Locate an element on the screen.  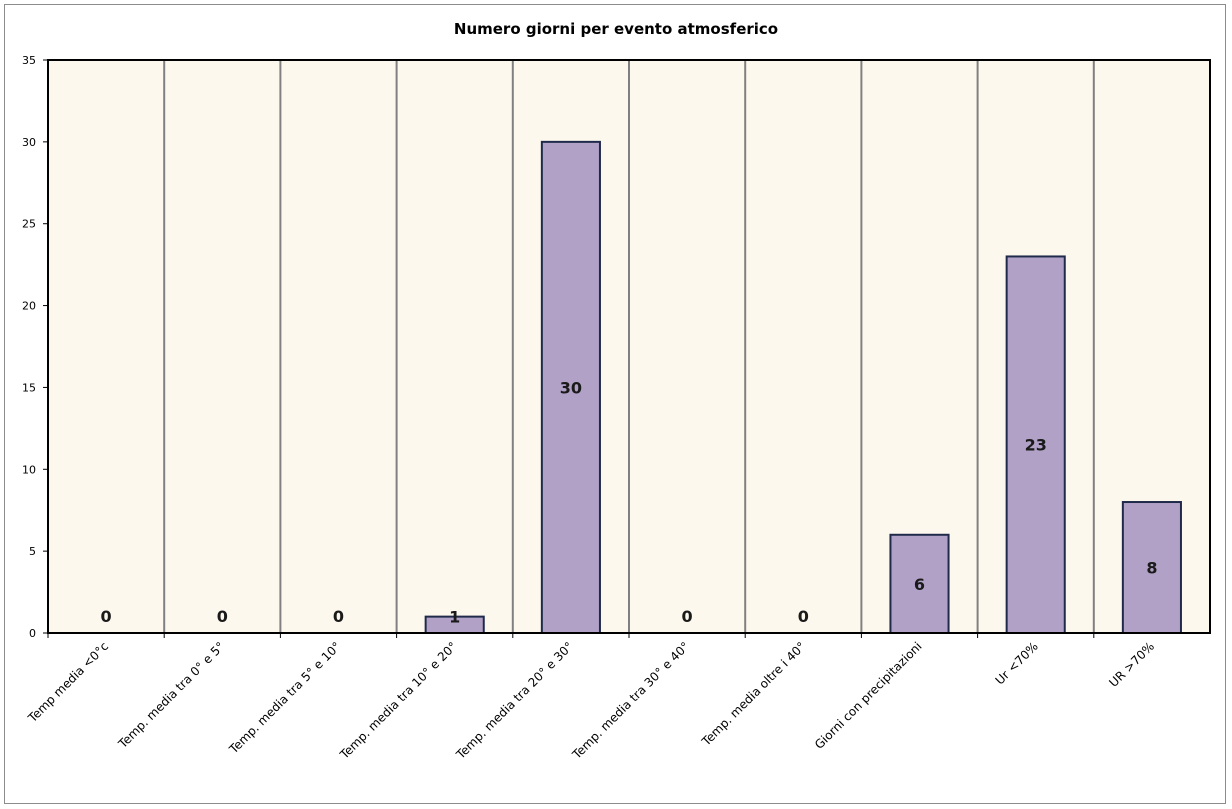
category-label: Temp. media tra 10° e 20° is located at coordinates (398, 700).